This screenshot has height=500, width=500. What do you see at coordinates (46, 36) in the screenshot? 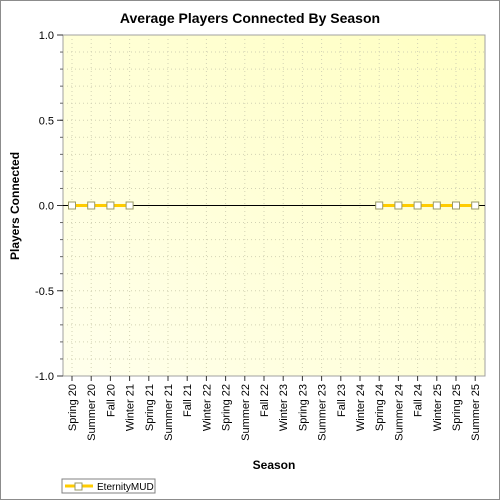
I see `y-tick-label: 1.0` at bounding box center [46, 36].